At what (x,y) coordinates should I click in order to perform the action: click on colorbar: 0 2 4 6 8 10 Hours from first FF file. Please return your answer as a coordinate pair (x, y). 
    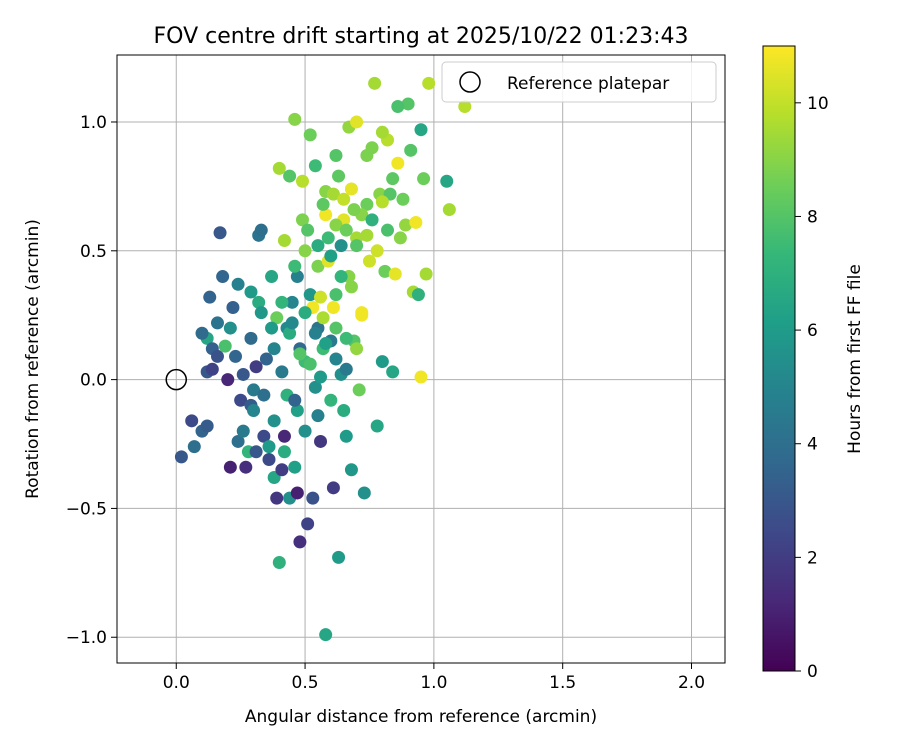
    Looking at the image, I should click on (813, 363).